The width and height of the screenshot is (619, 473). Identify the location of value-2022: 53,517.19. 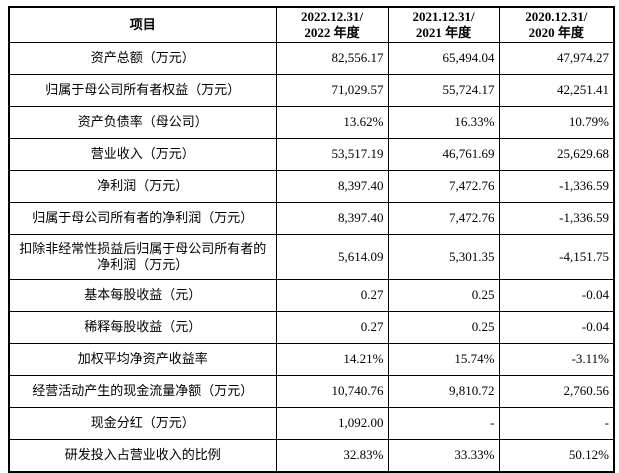
(332, 154).